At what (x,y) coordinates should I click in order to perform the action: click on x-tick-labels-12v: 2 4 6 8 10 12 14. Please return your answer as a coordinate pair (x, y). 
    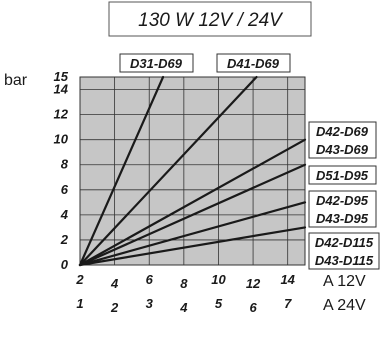
    Looking at the image, I should click on (185, 281).